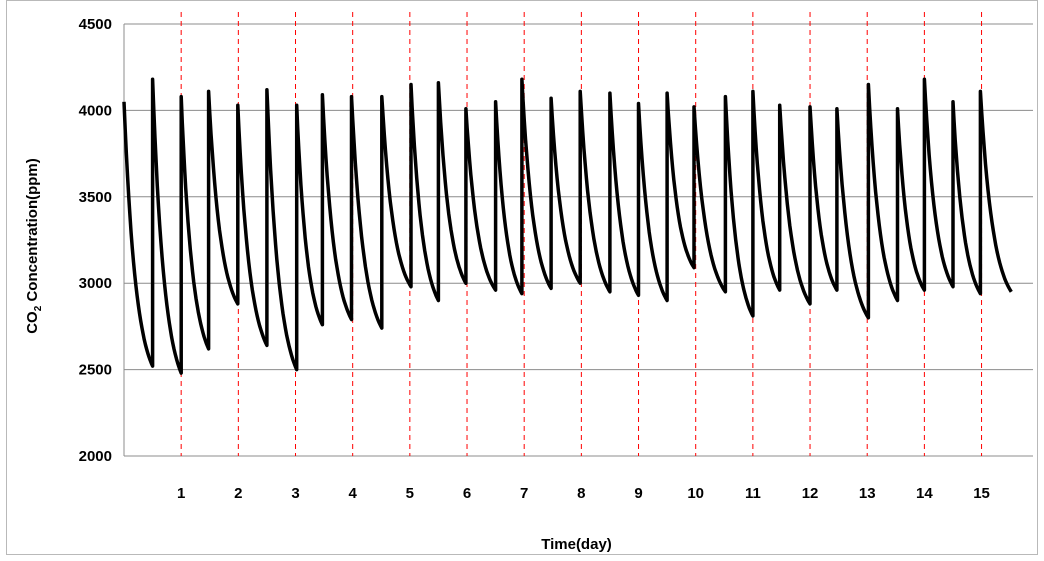  I want to click on y-tick-label: 4500, so click(95, 24).